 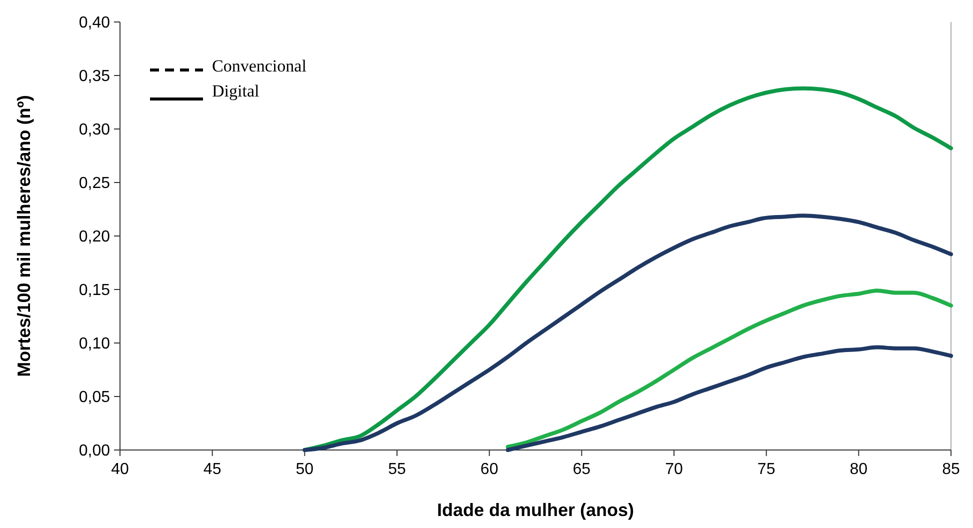 What do you see at coordinates (212, 469) in the screenshot?
I see `x-tick-label: 45` at bounding box center [212, 469].